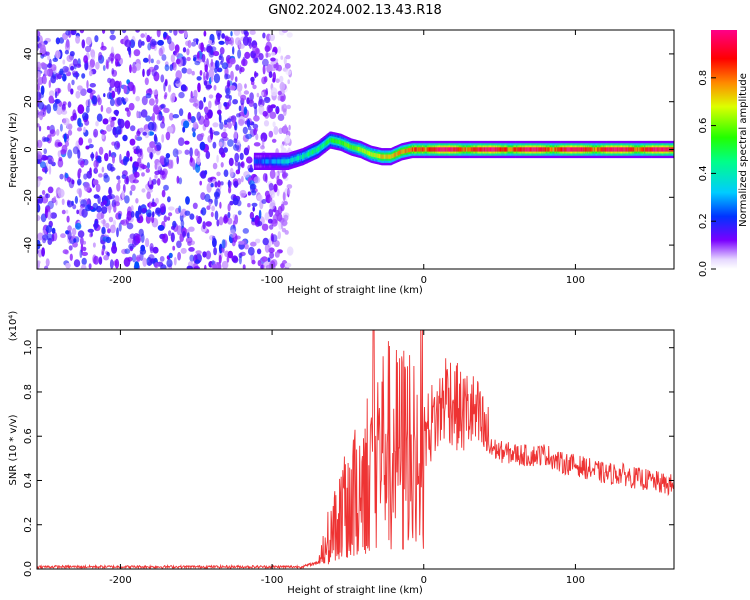 This screenshot has height=600, width=750. I want to click on x-tick-label: -200, so click(120, 580).